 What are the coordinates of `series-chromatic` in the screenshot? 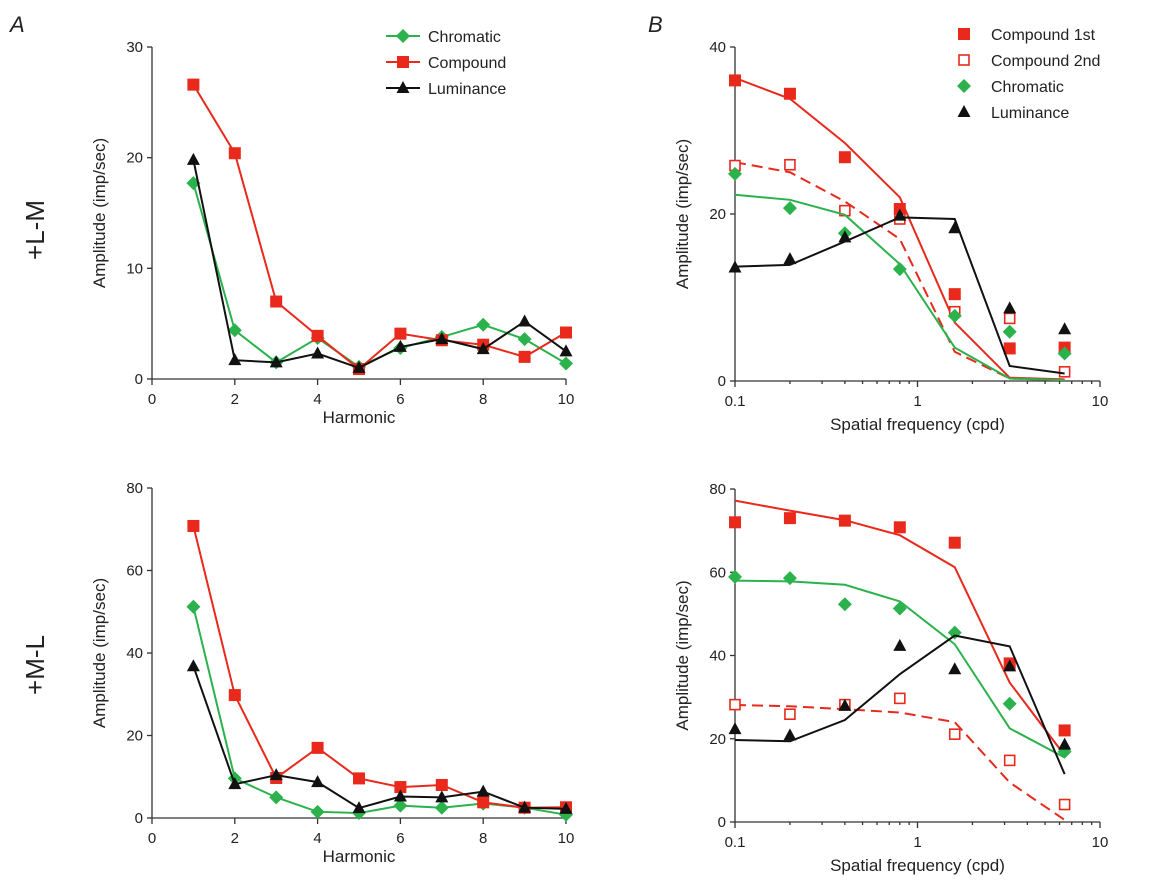 It's located at (900, 274).